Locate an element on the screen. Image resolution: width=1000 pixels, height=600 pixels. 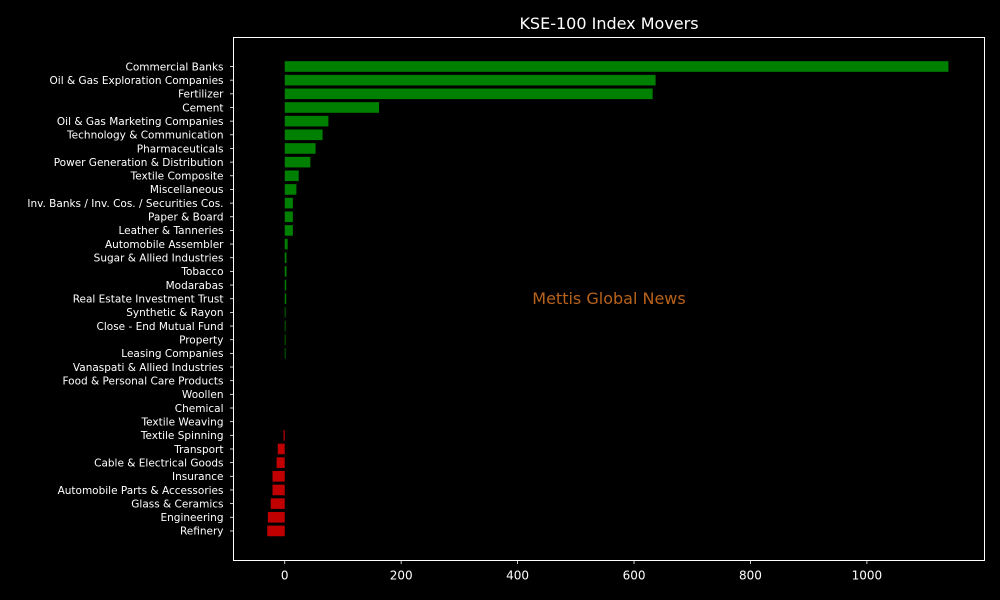
y-tick-label: Food & Personal Care Products is located at coordinates (142, 381).